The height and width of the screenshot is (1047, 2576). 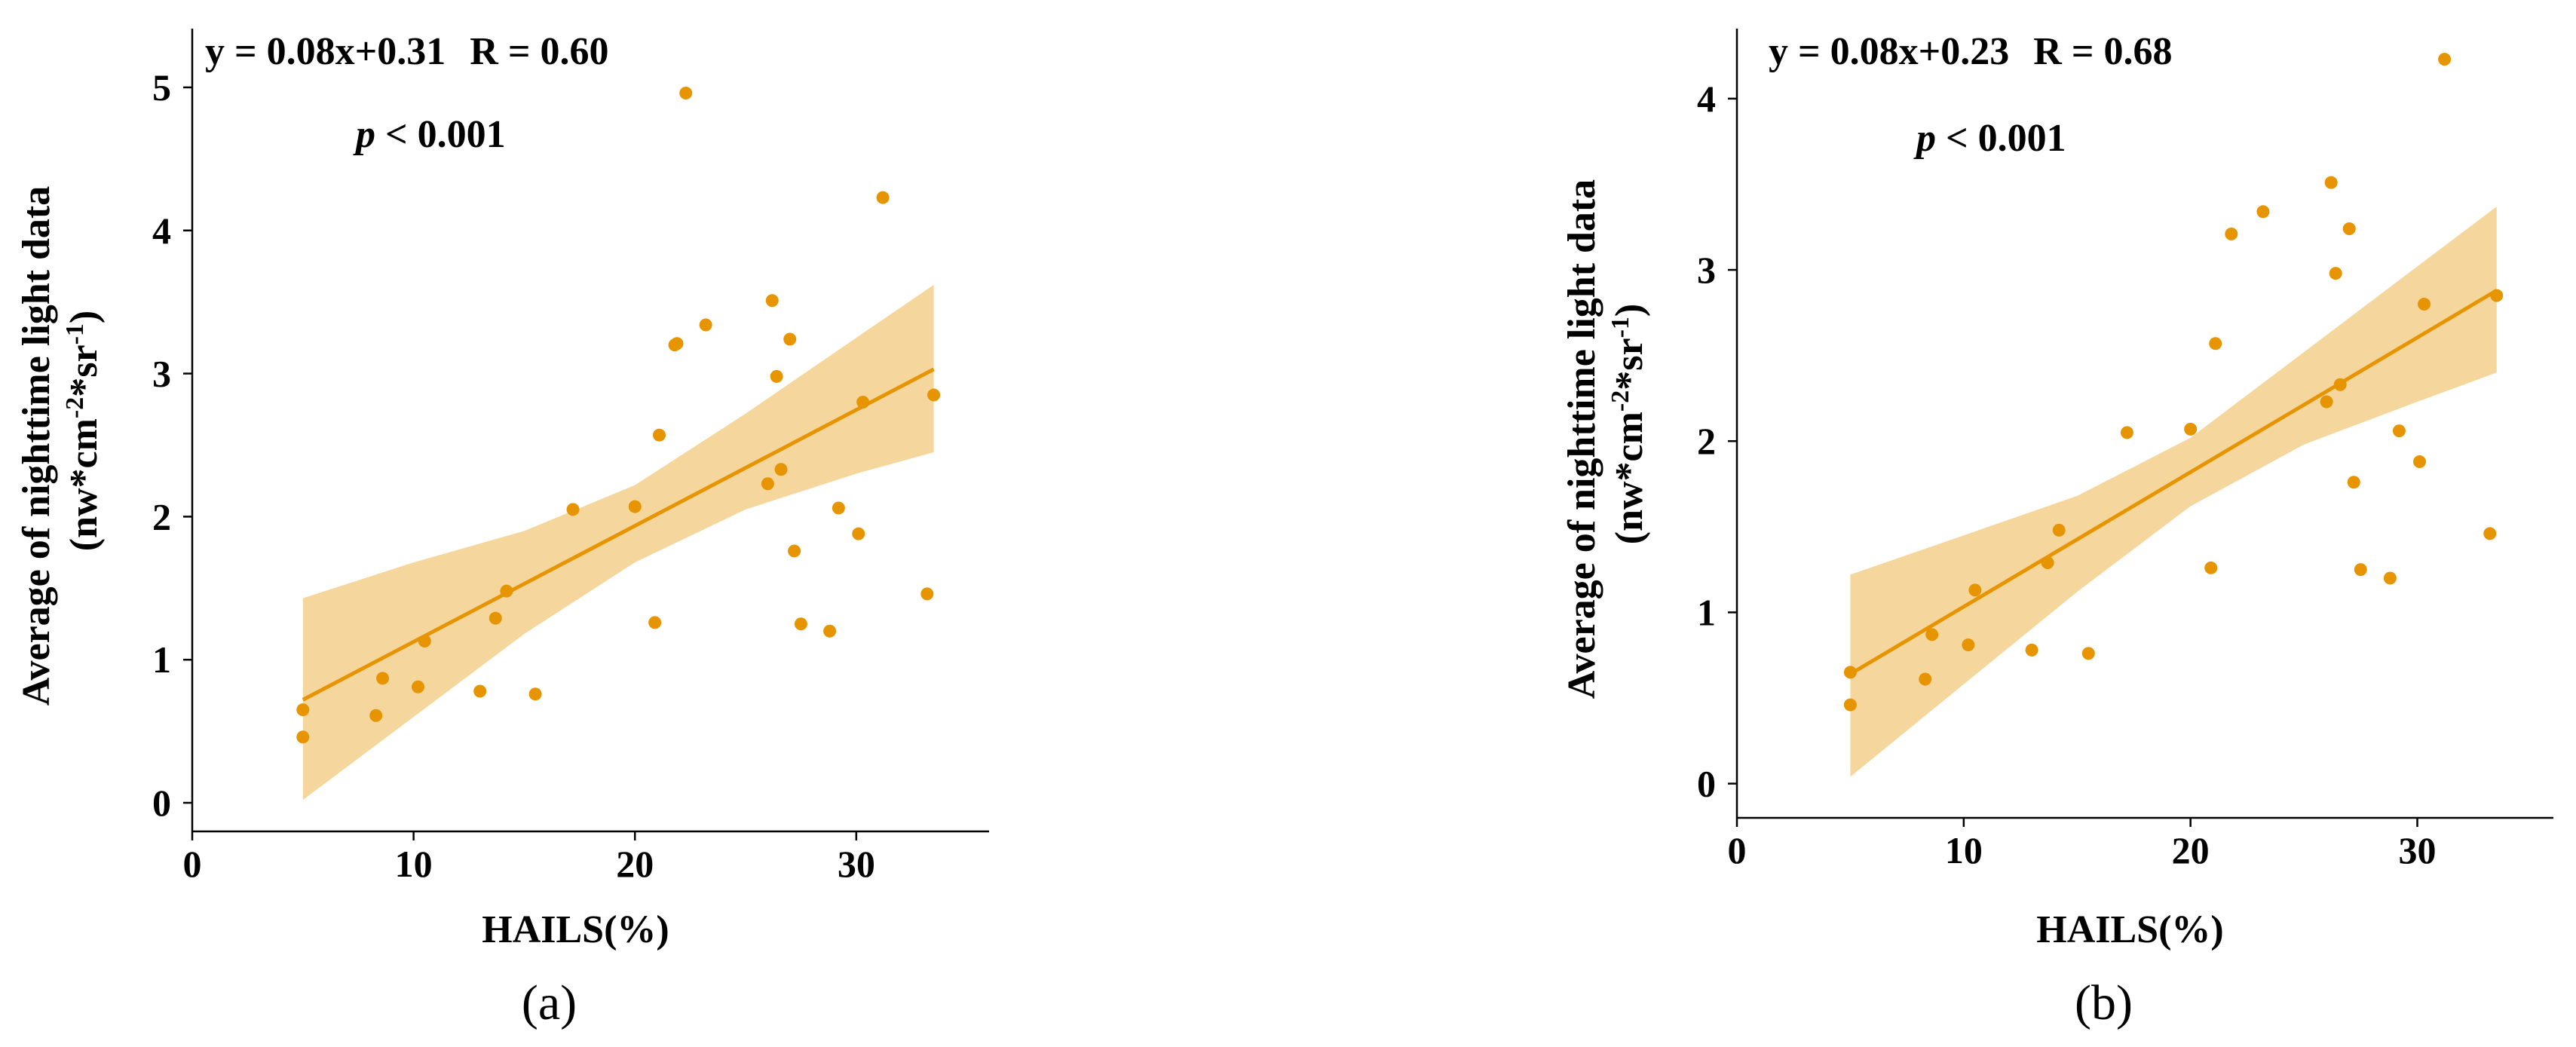 I want to click on panel-label: (b), so click(x=2104, y=1002).